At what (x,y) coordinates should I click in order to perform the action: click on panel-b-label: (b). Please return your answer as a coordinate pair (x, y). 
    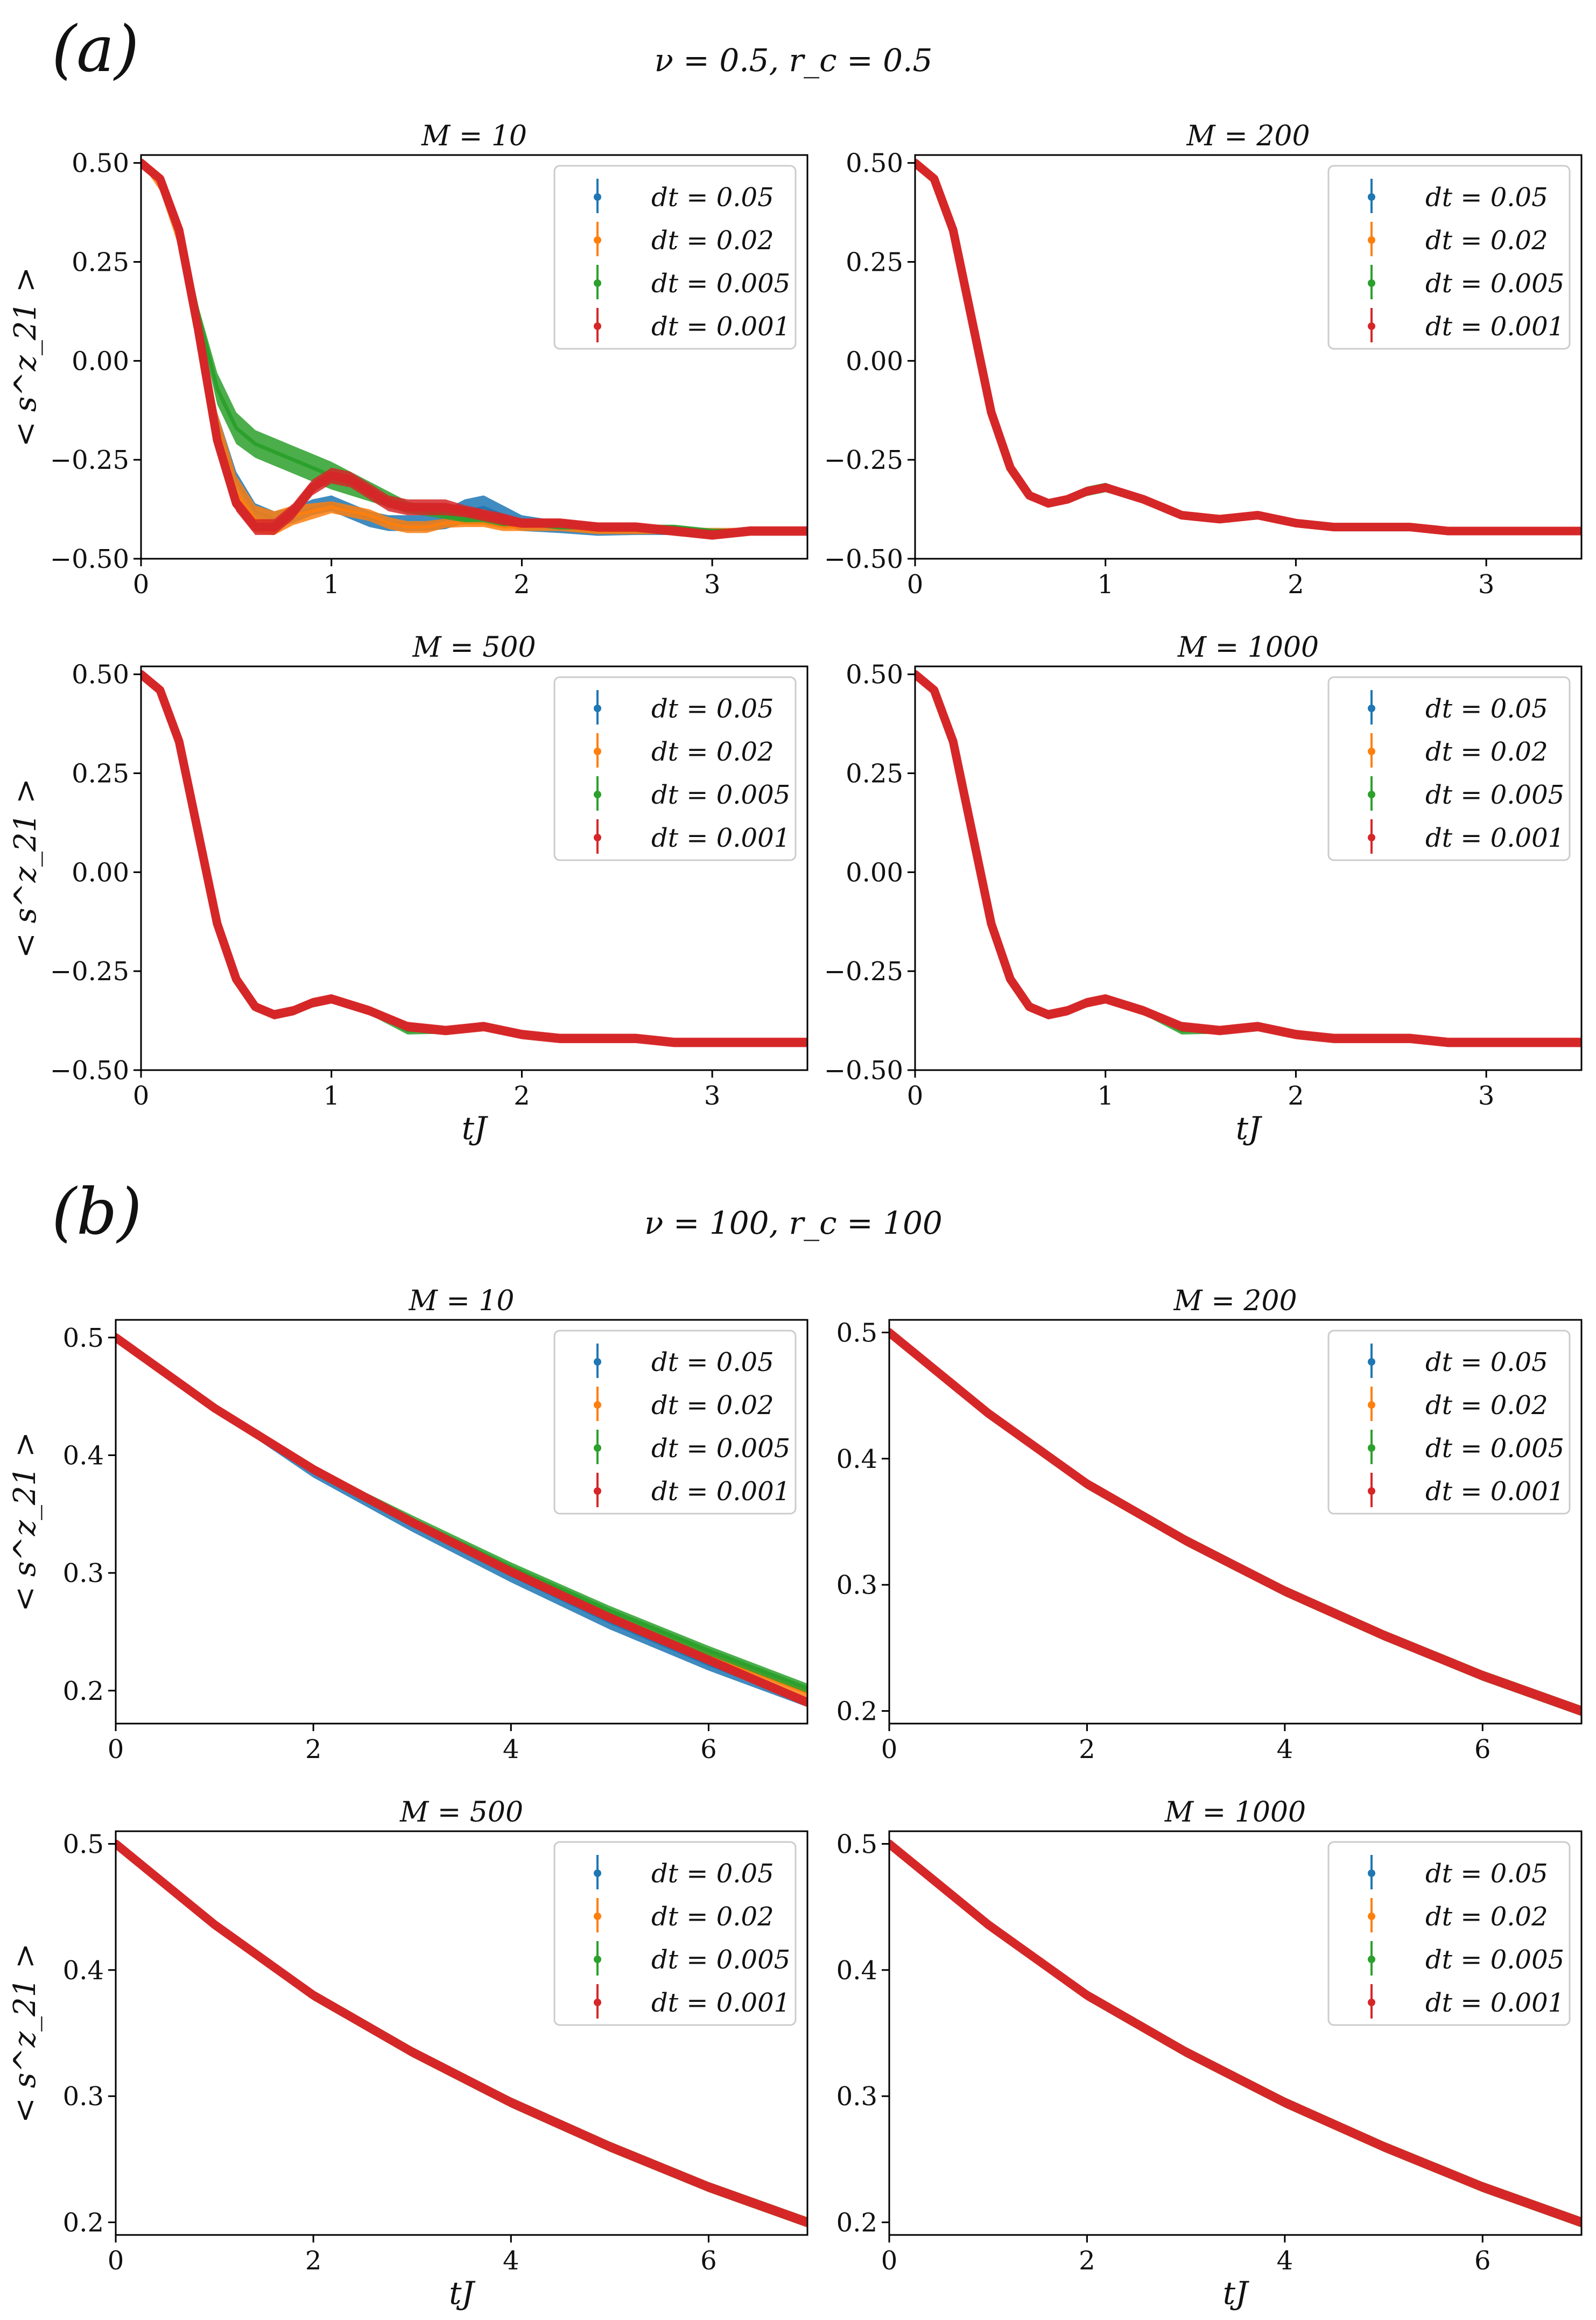
    Looking at the image, I should click on (97, 1212).